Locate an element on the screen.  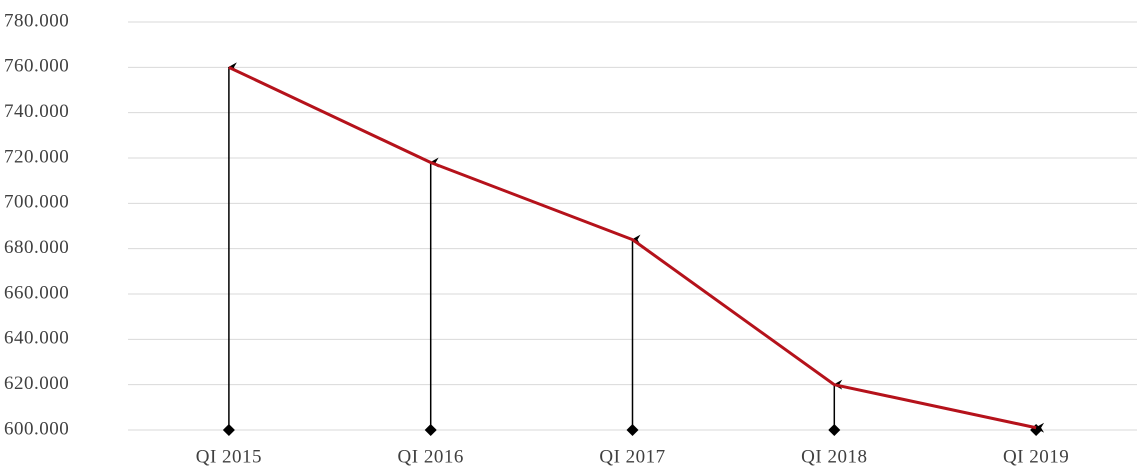
y-tick-label: 740.000 is located at coordinates (36, 111).